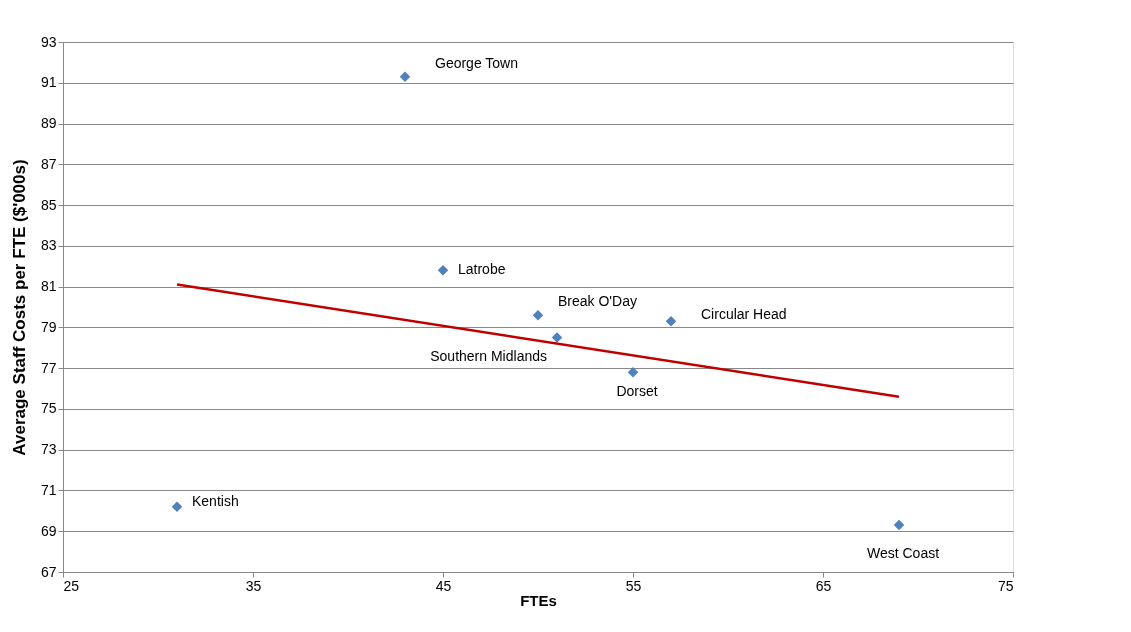 Image resolution: width=1131 pixels, height=632 pixels. What do you see at coordinates (48, 408) in the screenshot?
I see `y-tick-label: 75` at bounding box center [48, 408].